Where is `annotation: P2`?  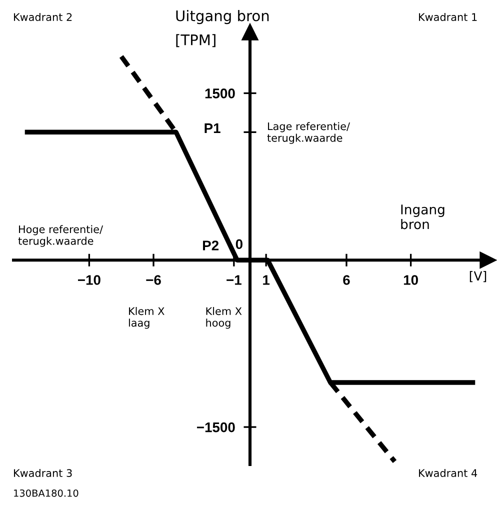
annotation: P2 is located at coordinates (211, 245).